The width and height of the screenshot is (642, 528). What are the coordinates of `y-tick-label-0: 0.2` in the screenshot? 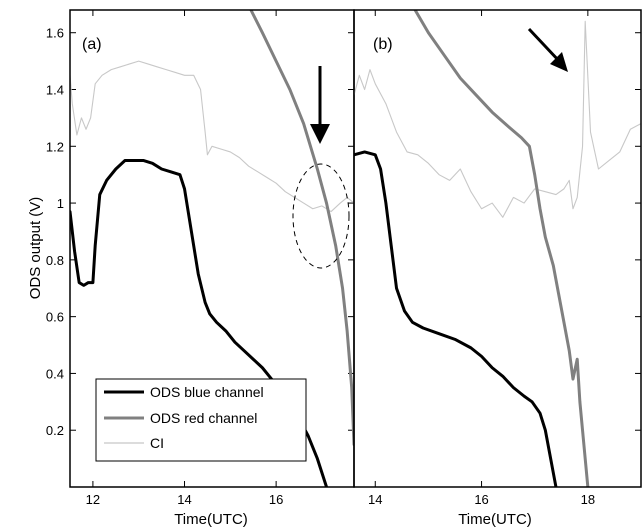 It's located at (55, 430).